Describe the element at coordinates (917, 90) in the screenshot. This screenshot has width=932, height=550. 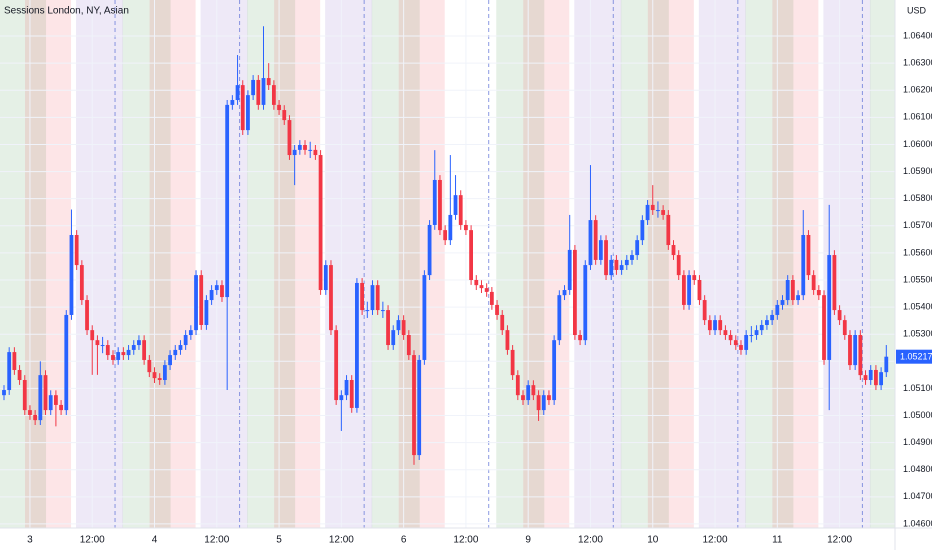
I see `y-tick-label: 1.06200` at that location.